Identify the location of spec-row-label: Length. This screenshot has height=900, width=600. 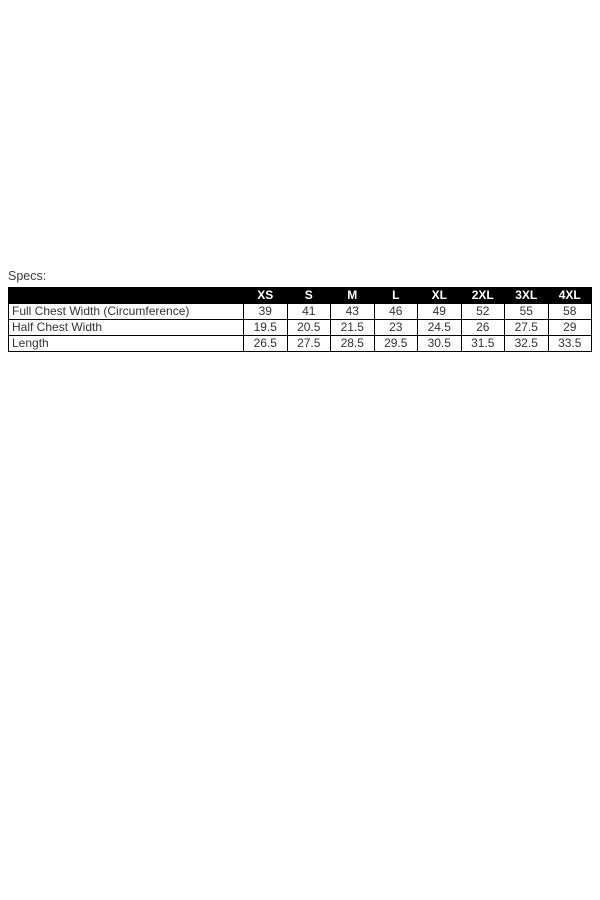
(126, 343).